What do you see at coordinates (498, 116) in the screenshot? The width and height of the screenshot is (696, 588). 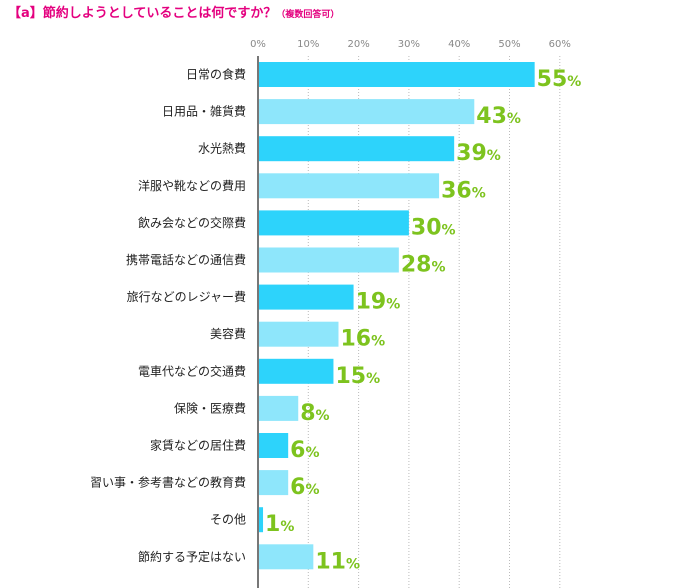 I see `value-label: 43%` at bounding box center [498, 116].